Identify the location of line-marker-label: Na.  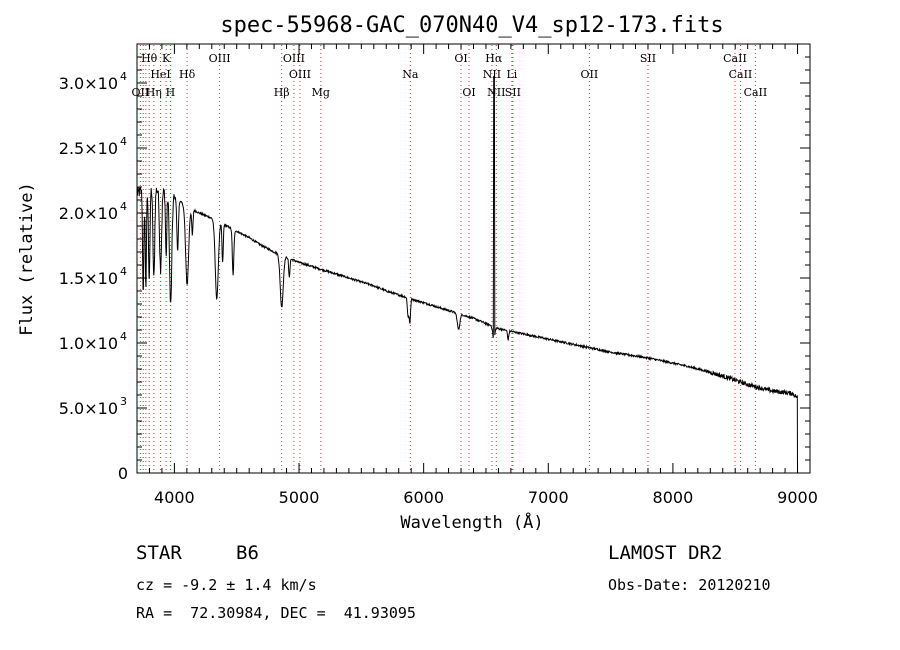
(410, 74).